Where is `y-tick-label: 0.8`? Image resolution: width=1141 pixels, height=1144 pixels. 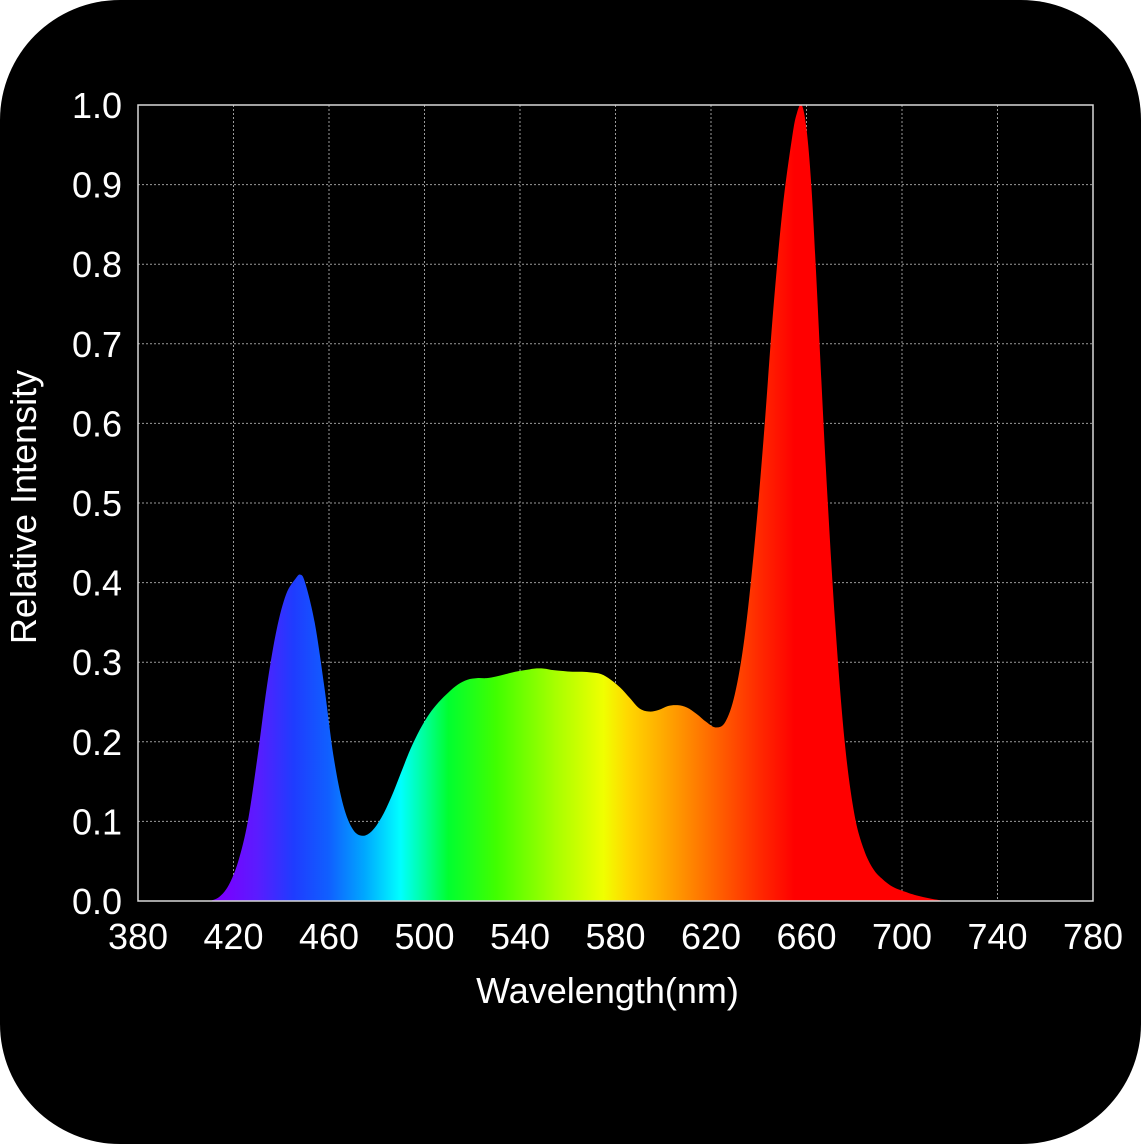
y-tick-label: 0.8 is located at coordinates (97, 264).